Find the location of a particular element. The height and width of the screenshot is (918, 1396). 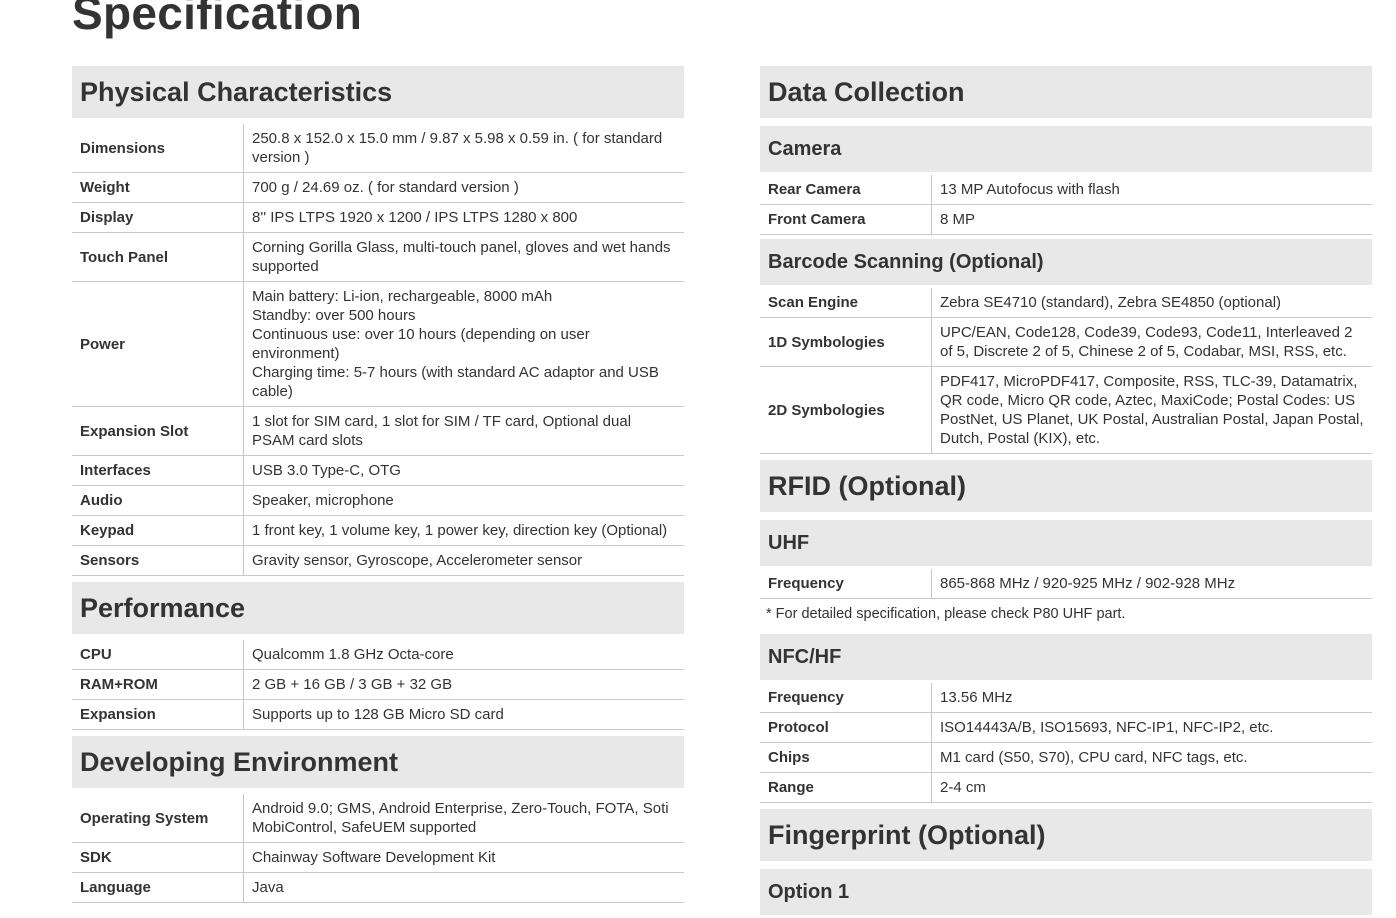

section-header-physical-characteristics: Physical Characteristics is located at coordinates (378, 92).